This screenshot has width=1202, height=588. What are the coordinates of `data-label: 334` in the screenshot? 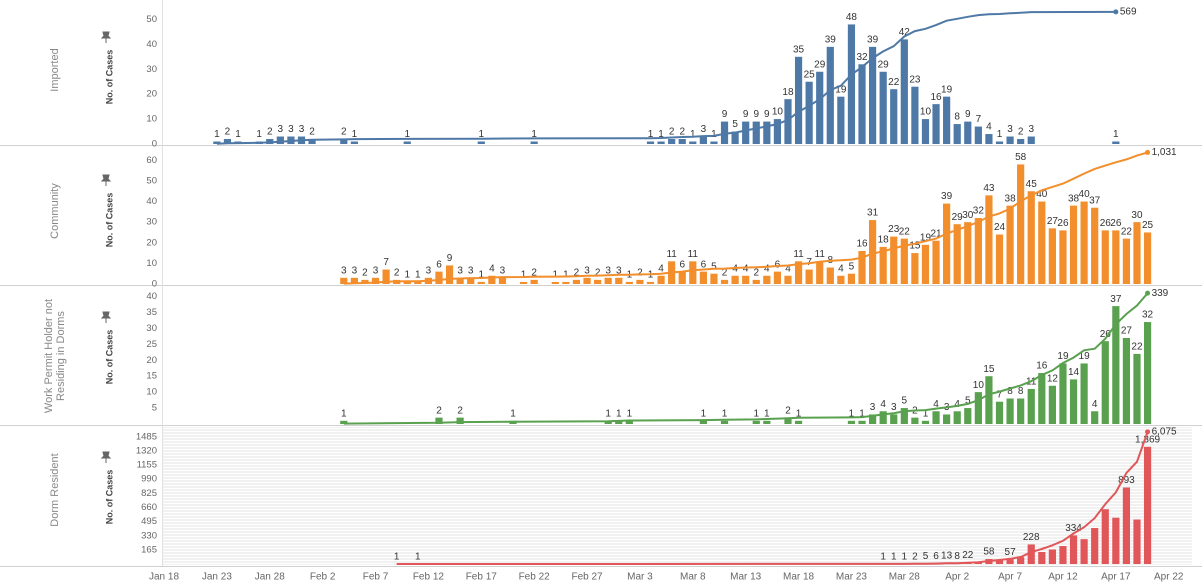 It's located at (1073, 528).